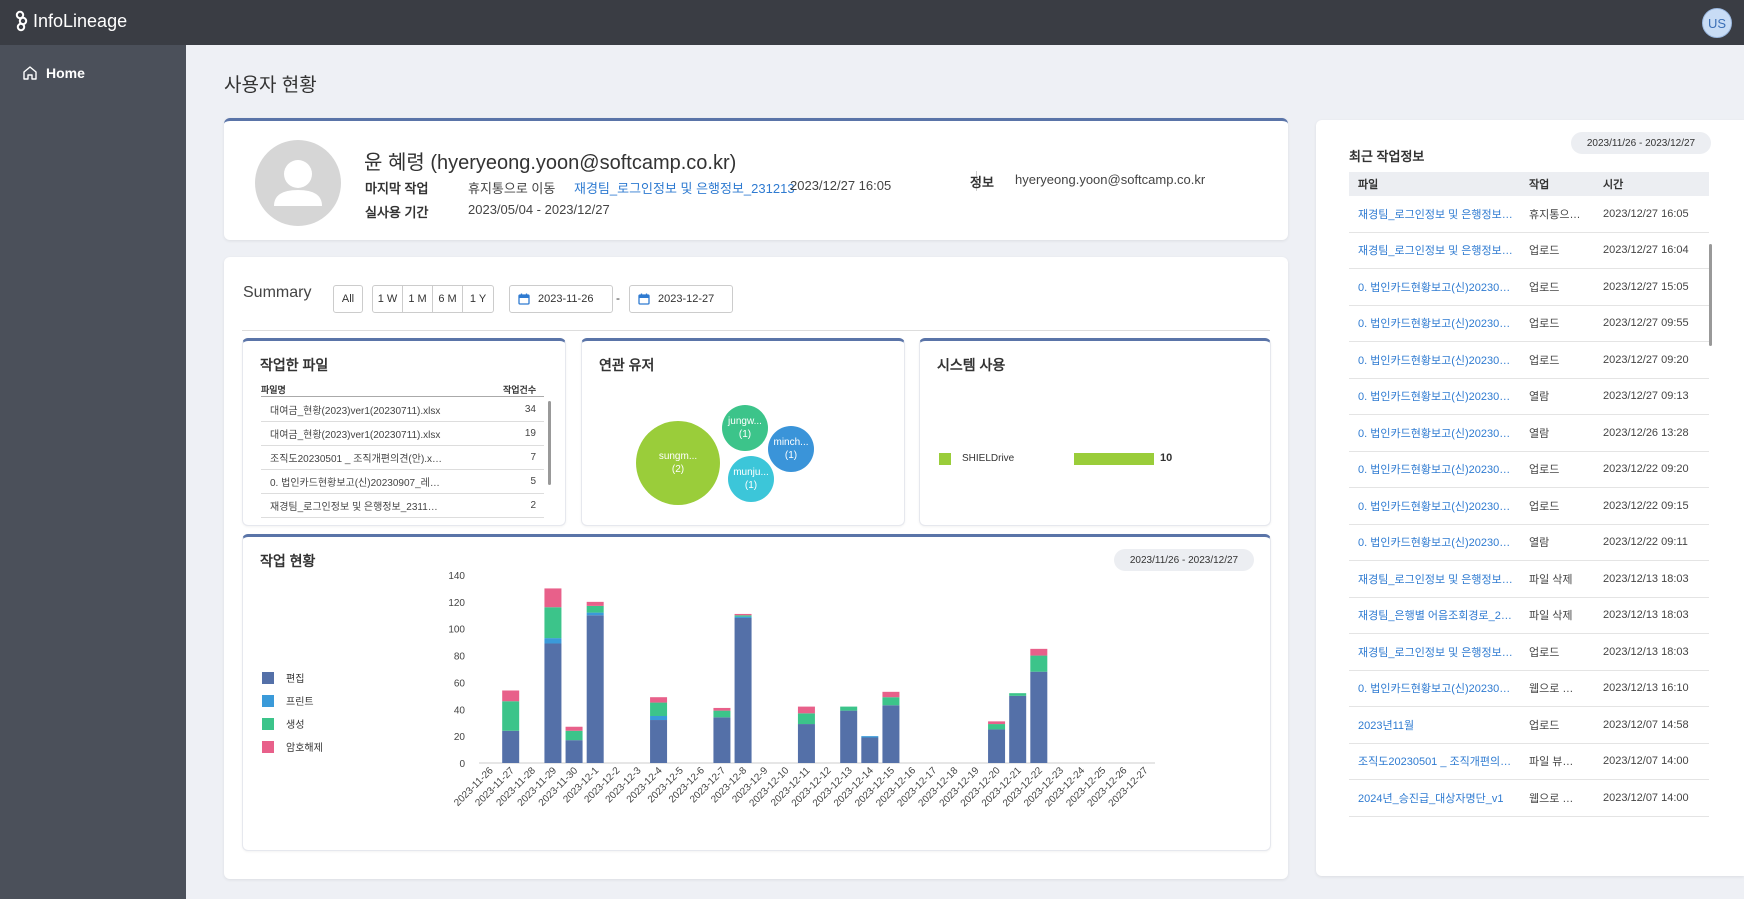 The image size is (1744, 899). I want to click on range-all-button: All, so click(348, 299).